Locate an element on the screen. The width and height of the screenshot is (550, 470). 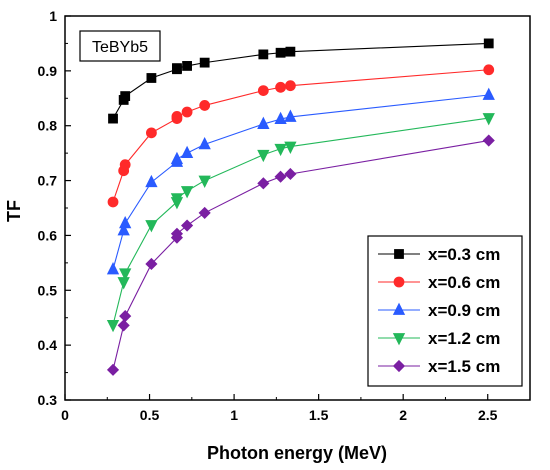
annotation-box: TeBYb5 is located at coordinates (120, 46).